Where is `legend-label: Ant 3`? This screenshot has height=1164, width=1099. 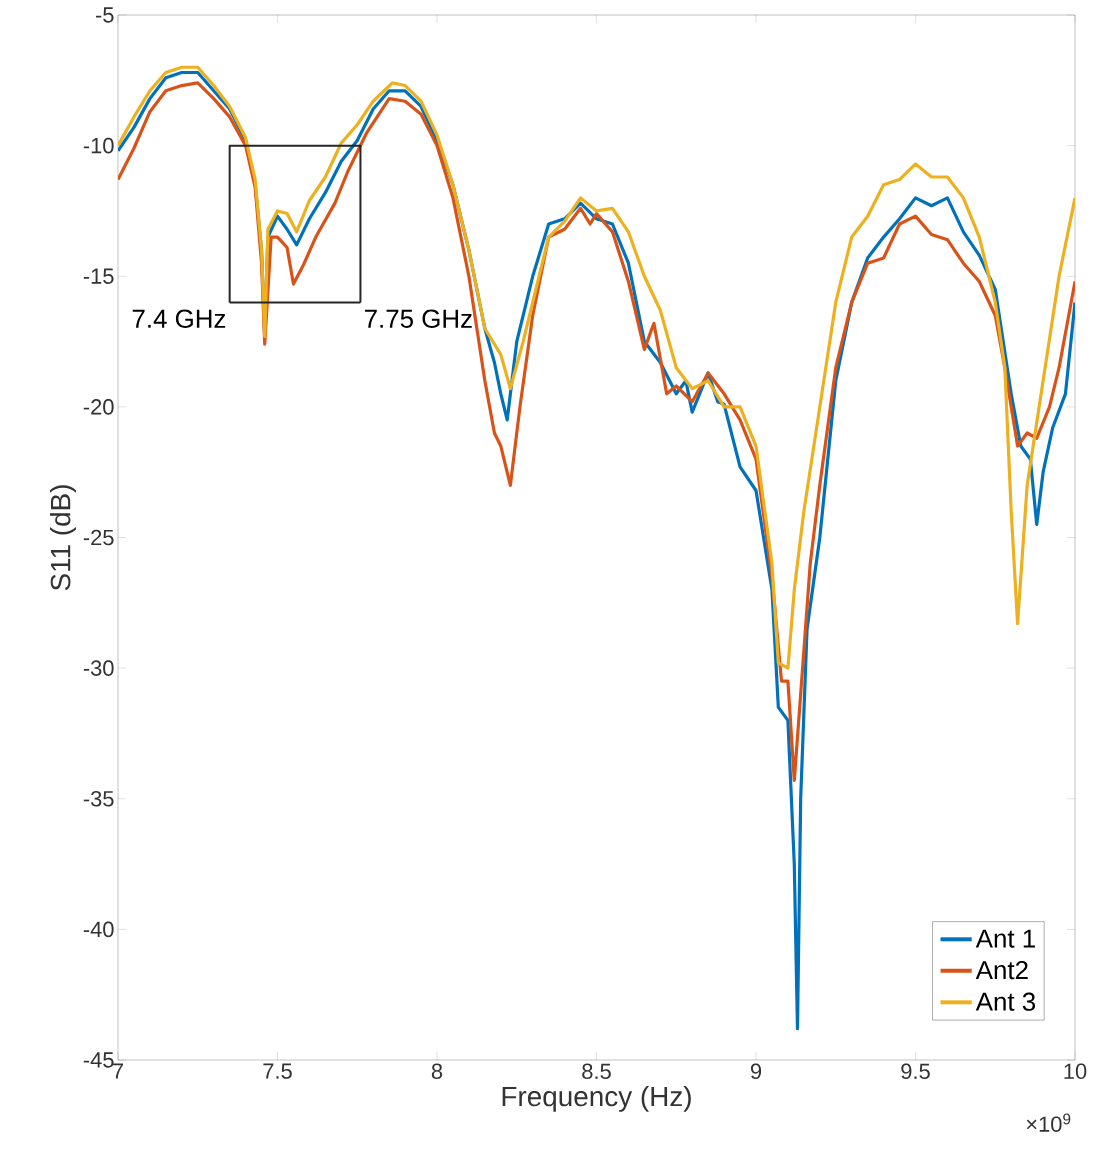
legend-label: Ant 3 is located at coordinates (1005, 1001).